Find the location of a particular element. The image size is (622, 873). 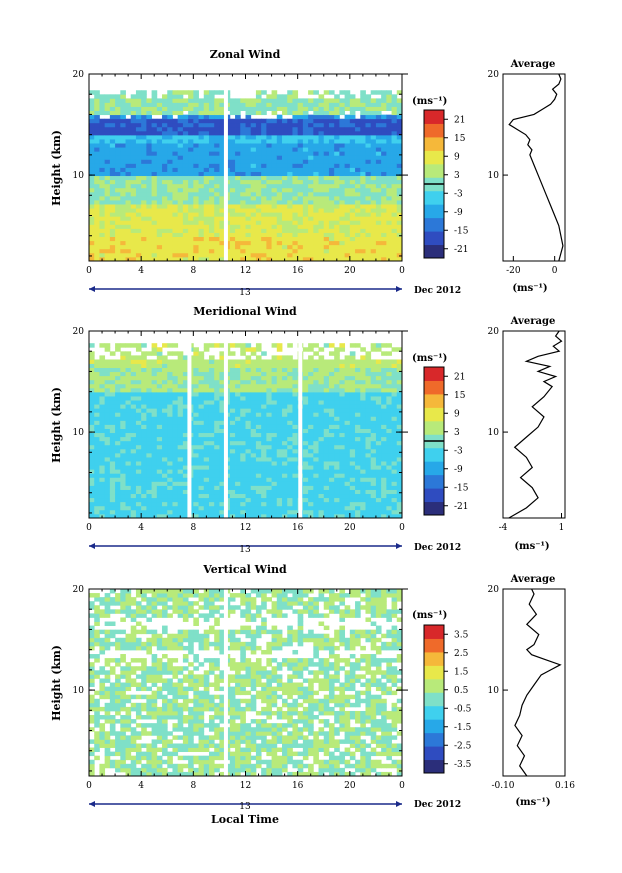

meridional-wind-heatmap is located at coordinates (246, 425).